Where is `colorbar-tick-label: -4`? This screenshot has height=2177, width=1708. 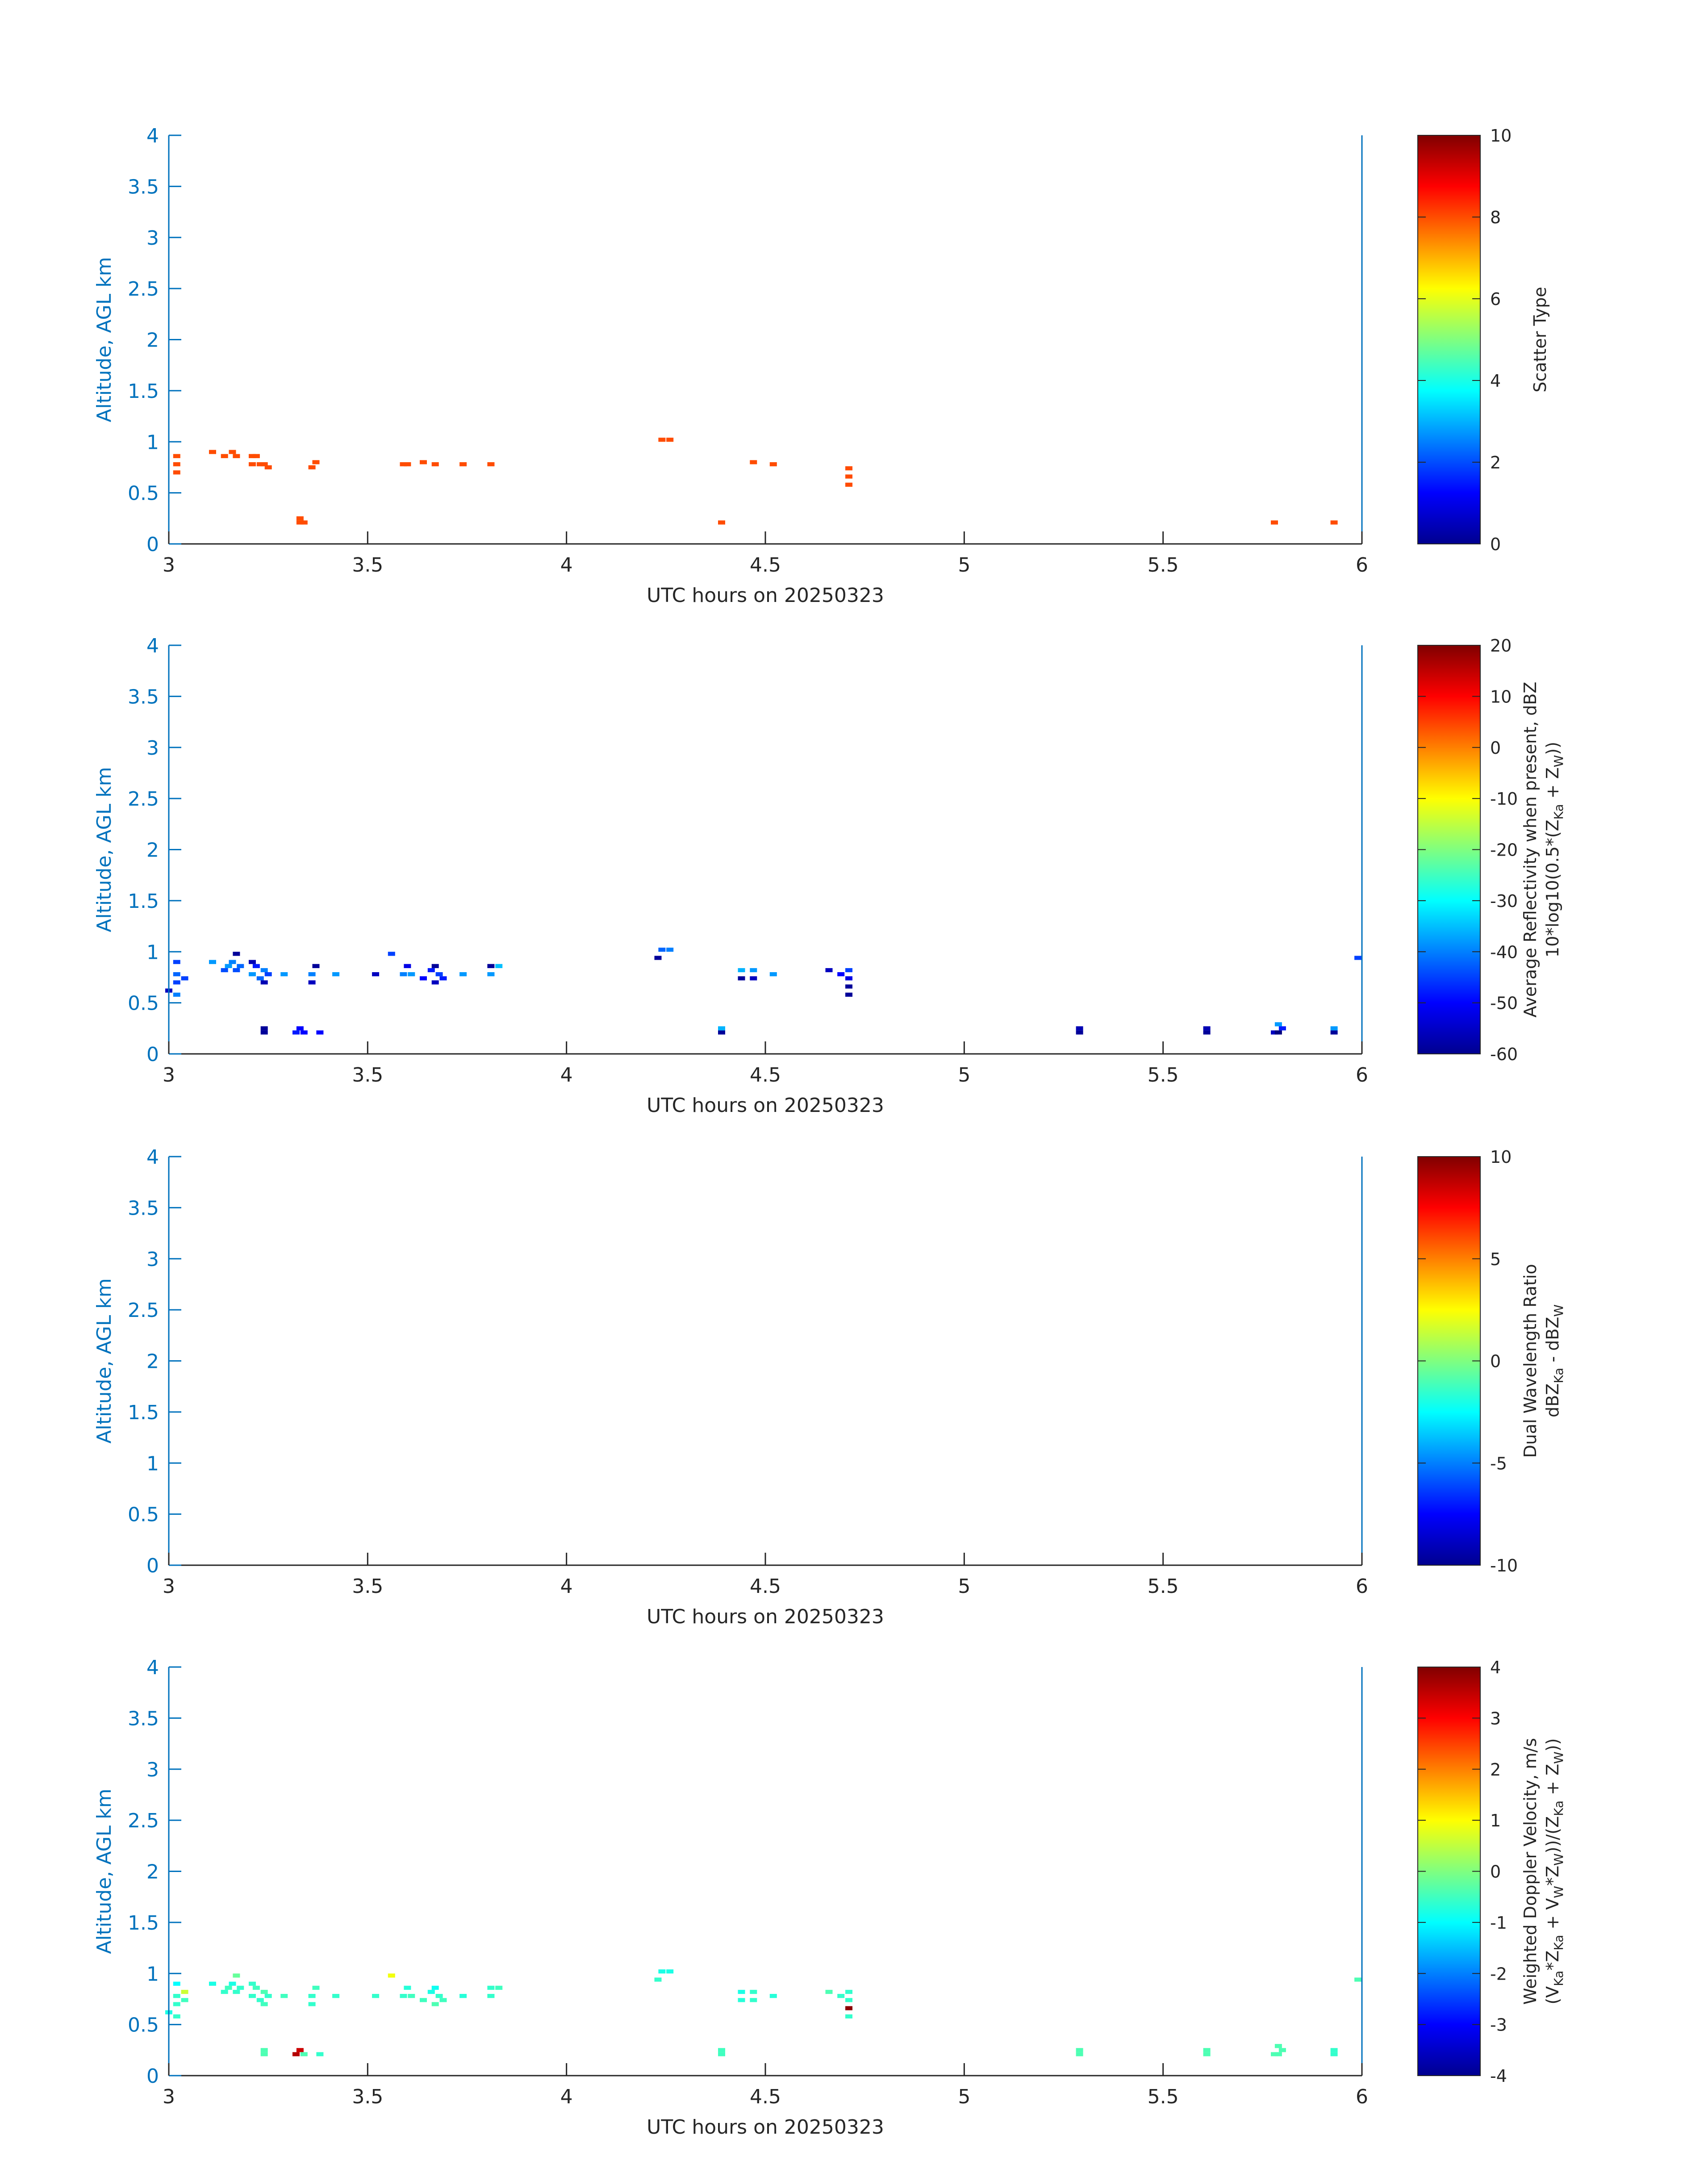 colorbar-tick-label: -4 is located at coordinates (1498, 2076).